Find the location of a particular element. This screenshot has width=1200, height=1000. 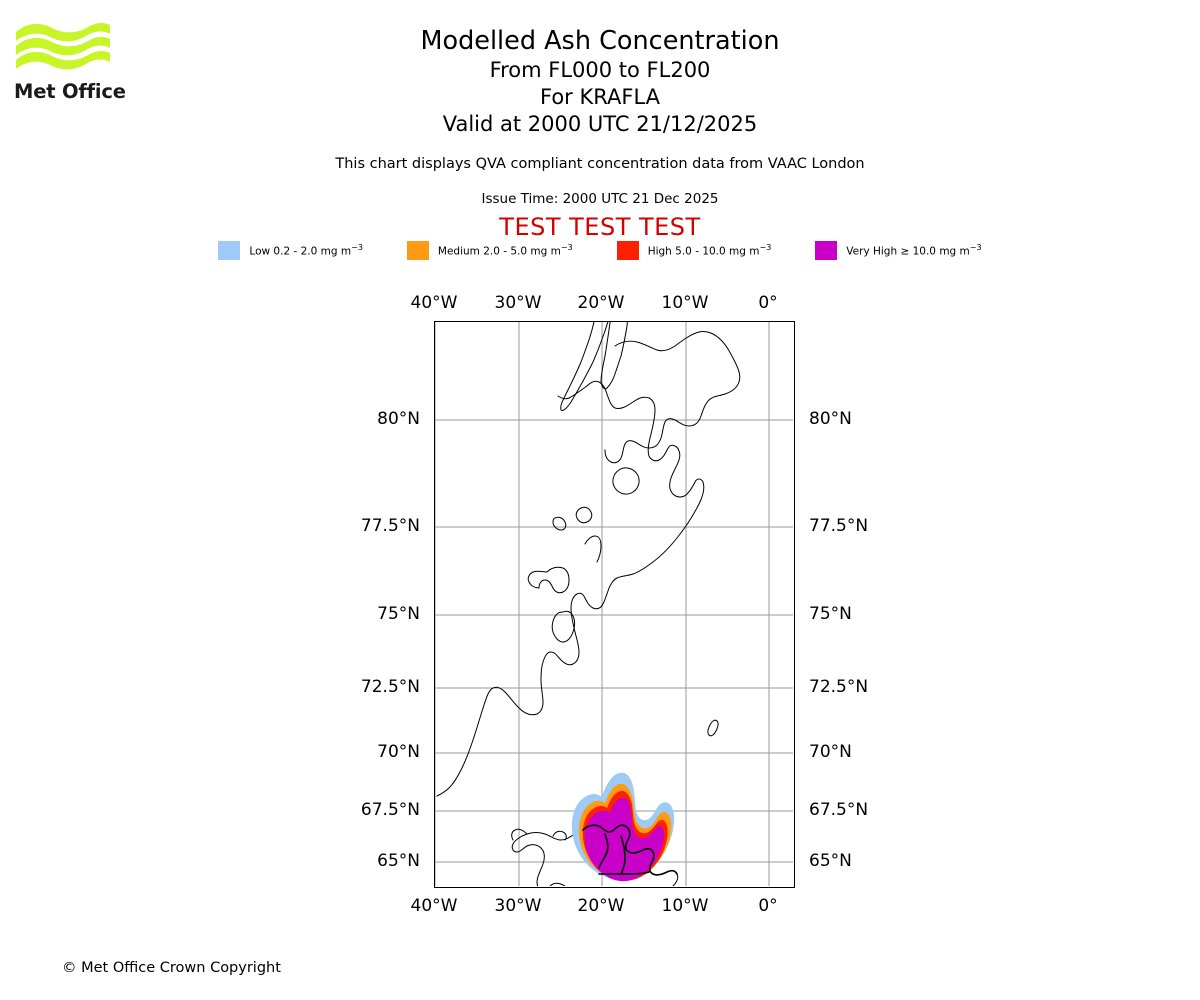

ash-plume is located at coordinates (623, 827).